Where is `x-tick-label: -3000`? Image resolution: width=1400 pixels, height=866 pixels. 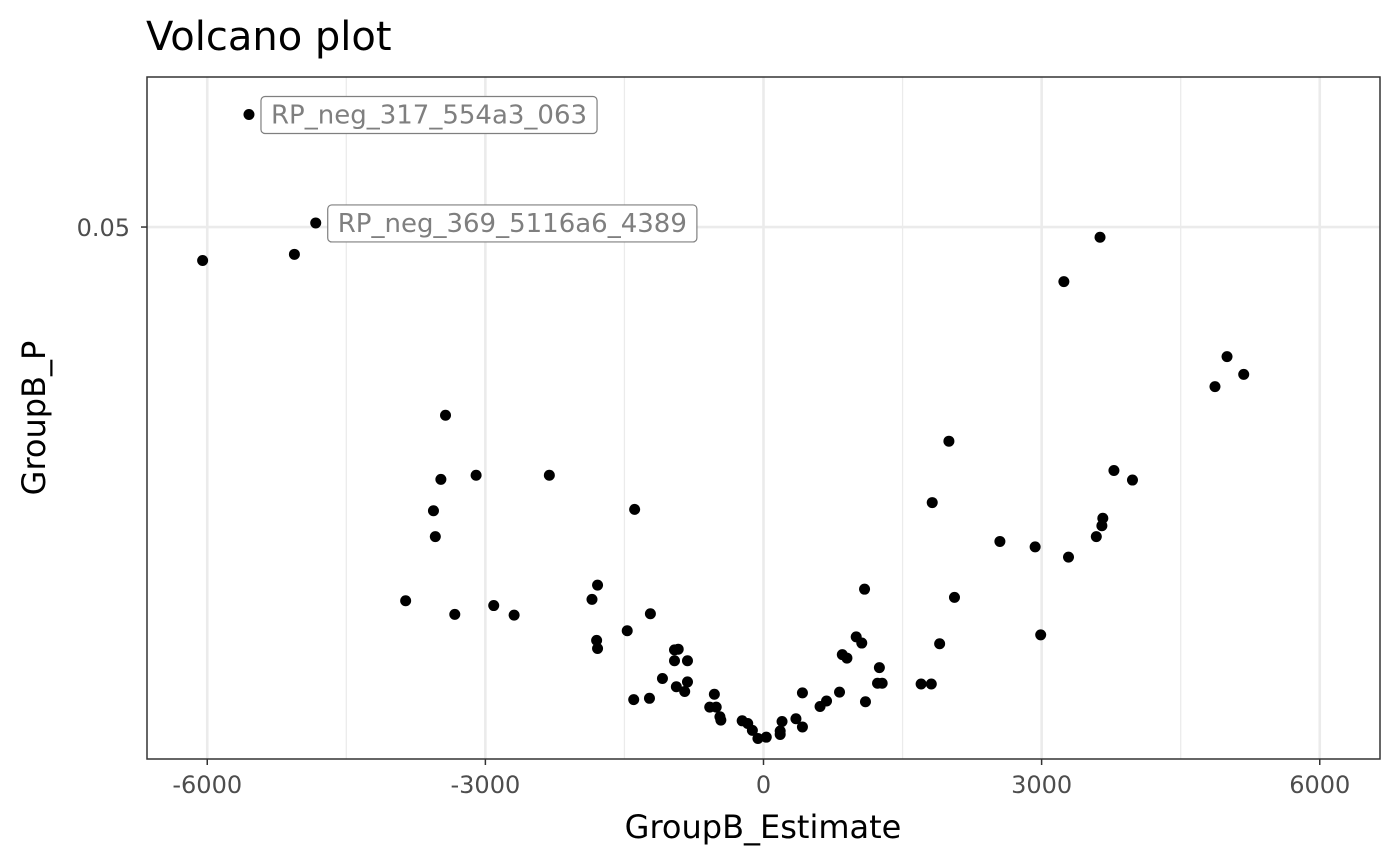
x-tick-label: -3000 is located at coordinates (486, 785).